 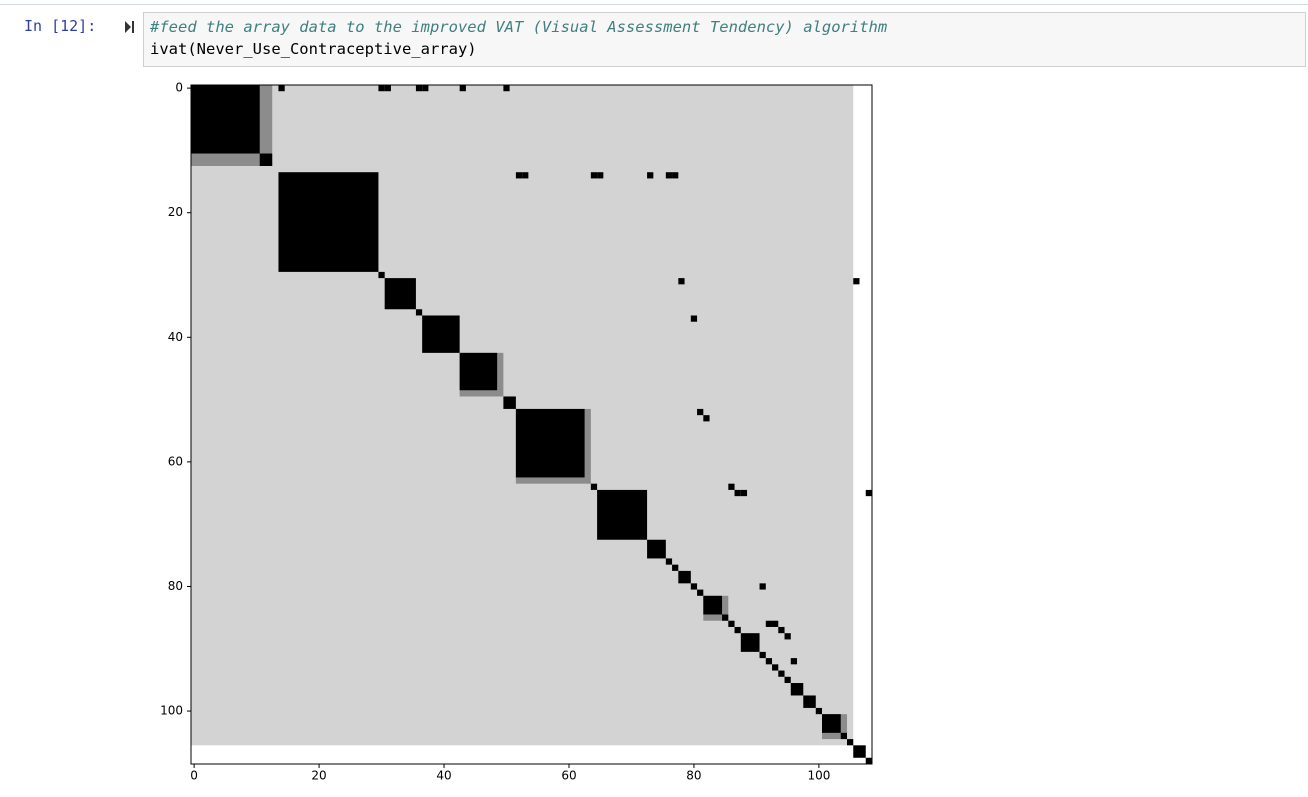 I want to click on cell-prompt: In [12]:, so click(x=60, y=26).